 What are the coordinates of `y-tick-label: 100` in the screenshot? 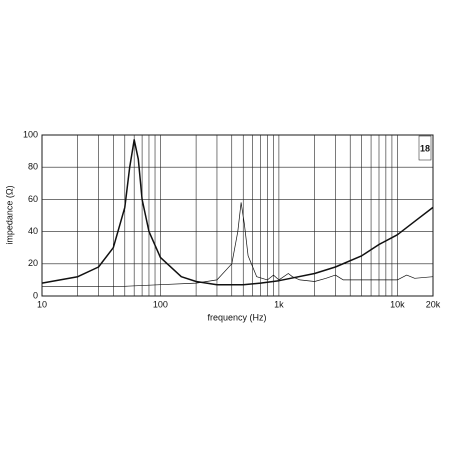 It's located at (30, 134).